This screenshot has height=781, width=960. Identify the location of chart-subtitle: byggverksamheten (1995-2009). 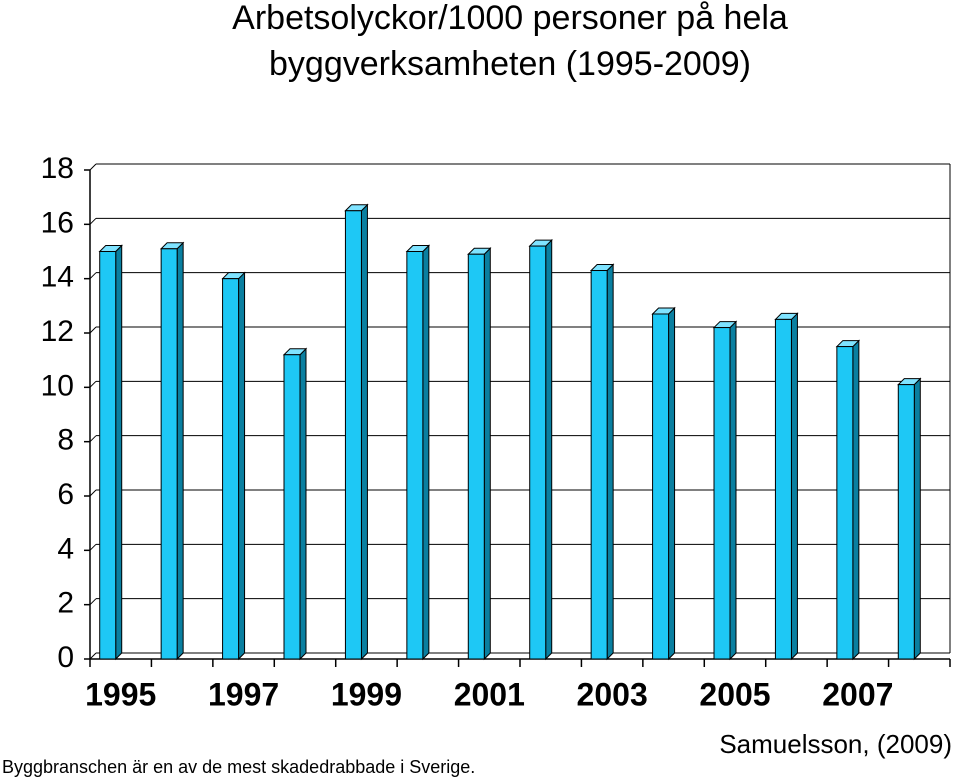
(510, 64).